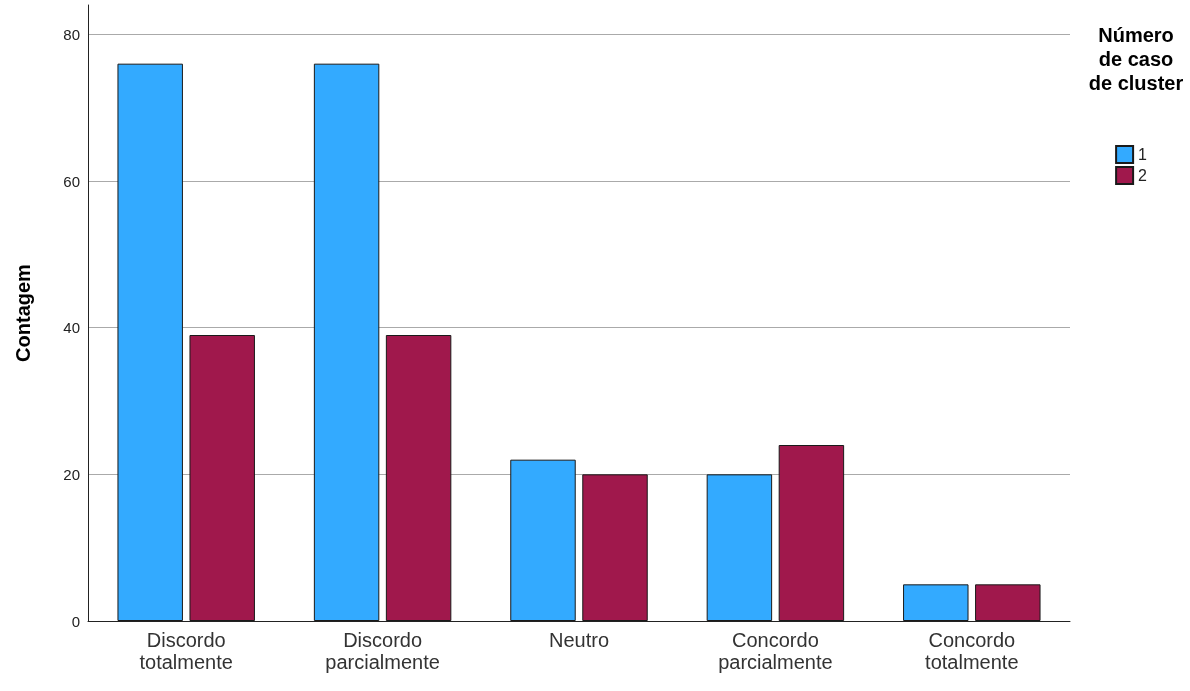 The width and height of the screenshot is (1190, 691). I want to click on y-tick-label: 20, so click(71, 474).